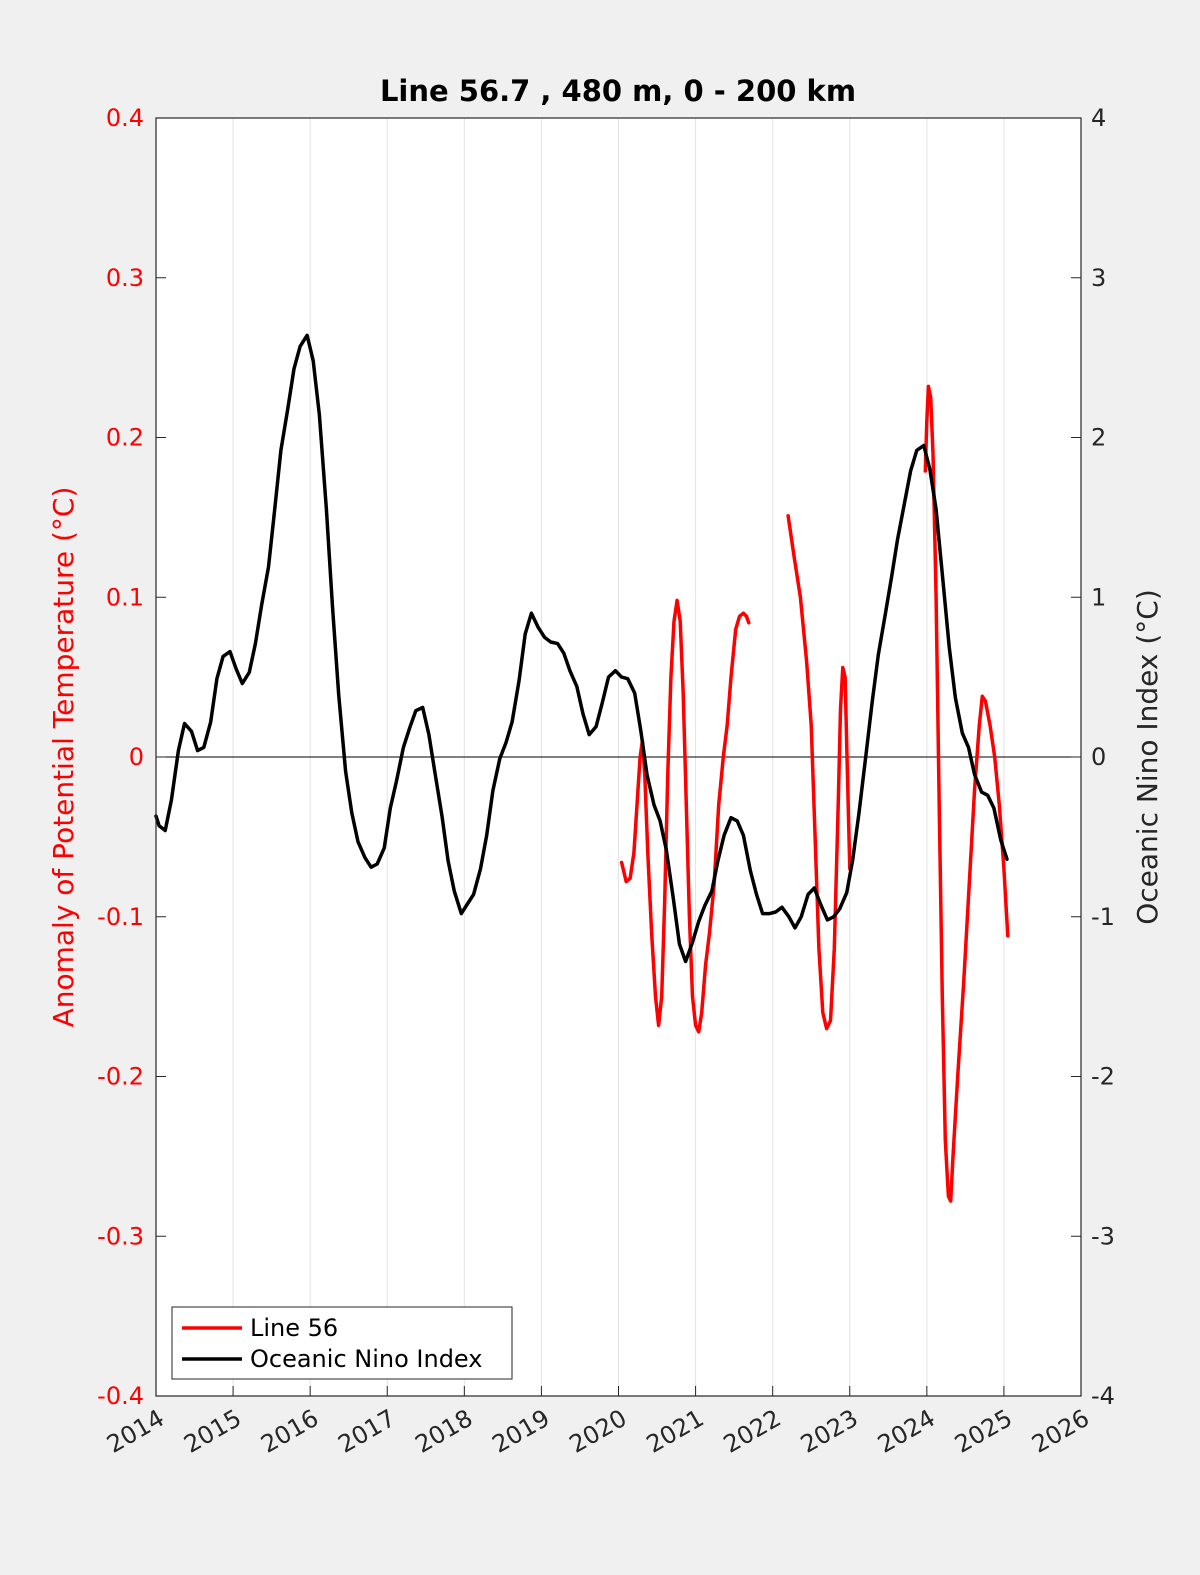 The width and height of the screenshot is (1200, 1575). I want to click on y-right-tick-label: 4, so click(1098, 118).